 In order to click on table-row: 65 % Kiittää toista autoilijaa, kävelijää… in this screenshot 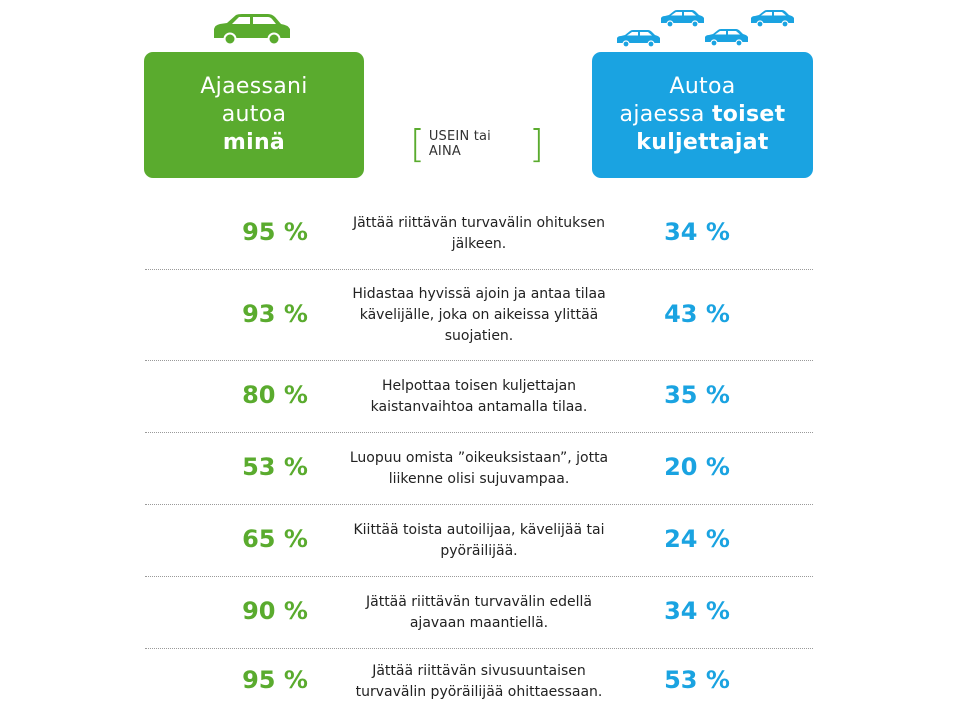, I will do `click(479, 541)`.